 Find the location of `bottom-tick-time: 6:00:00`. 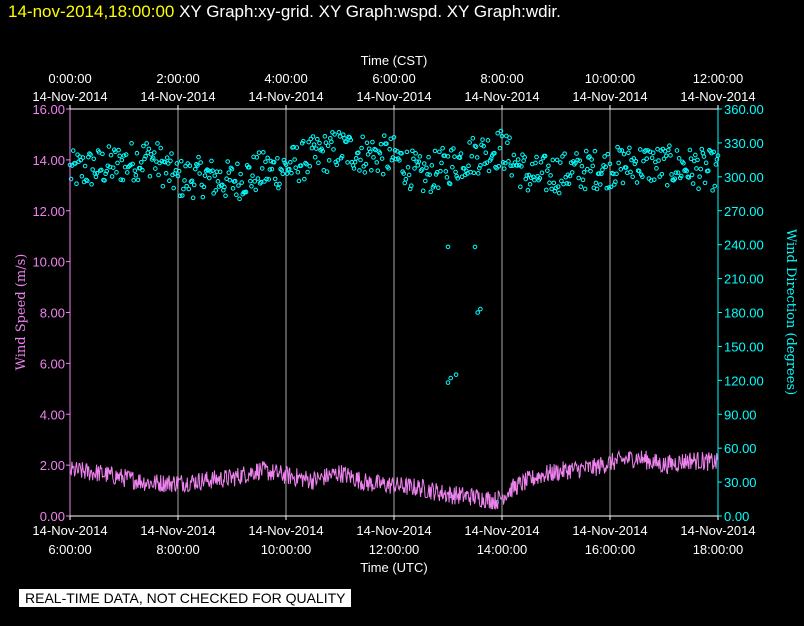

bottom-tick-time: 6:00:00 is located at coordinates (69, 549).